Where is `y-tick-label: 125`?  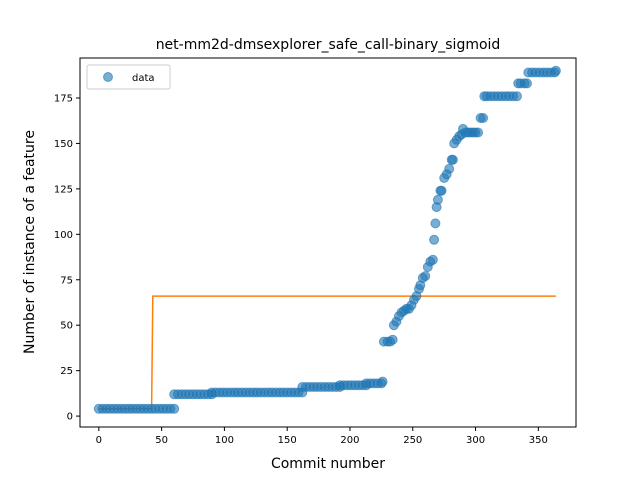 y-tick-label: 125 is located at coordinates (63, 189).